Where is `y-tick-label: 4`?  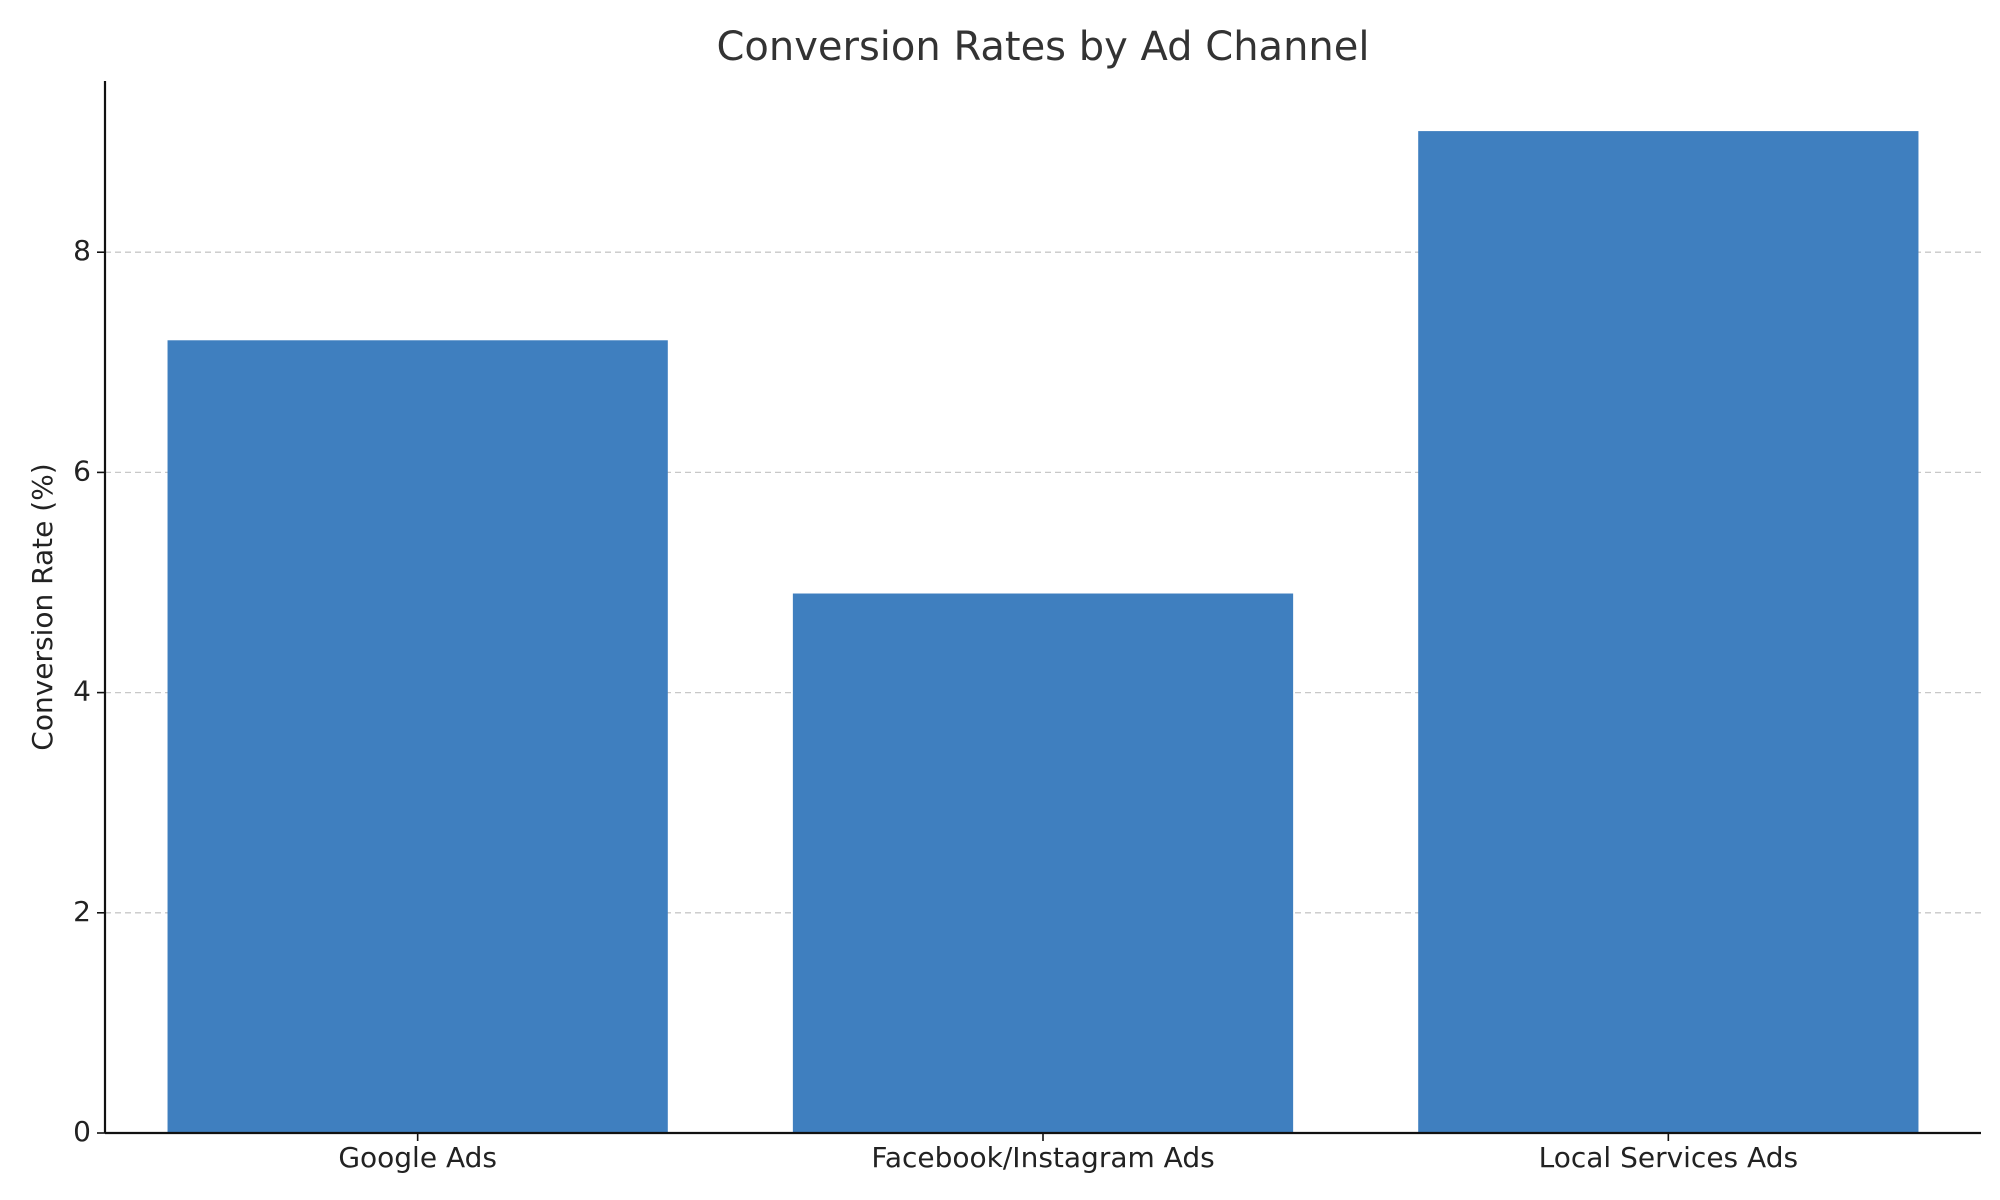 y-tick-label: 4 is located at coordinates (82, 691).